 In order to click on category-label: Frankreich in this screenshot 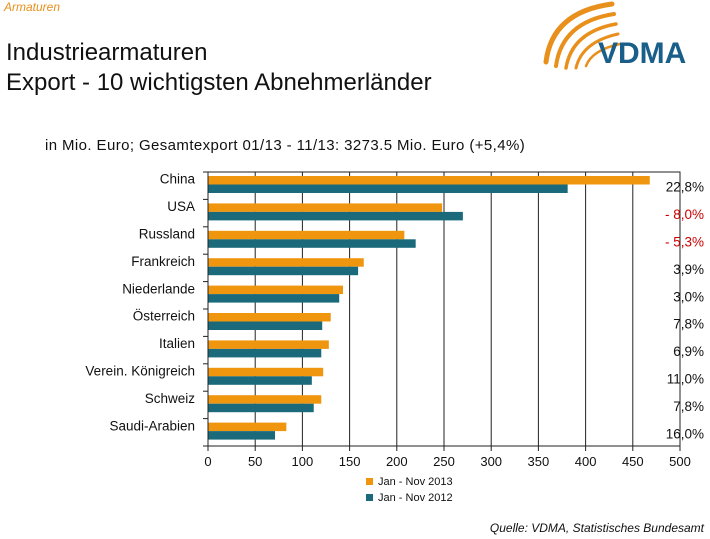, I will do `click(163, 261)`.